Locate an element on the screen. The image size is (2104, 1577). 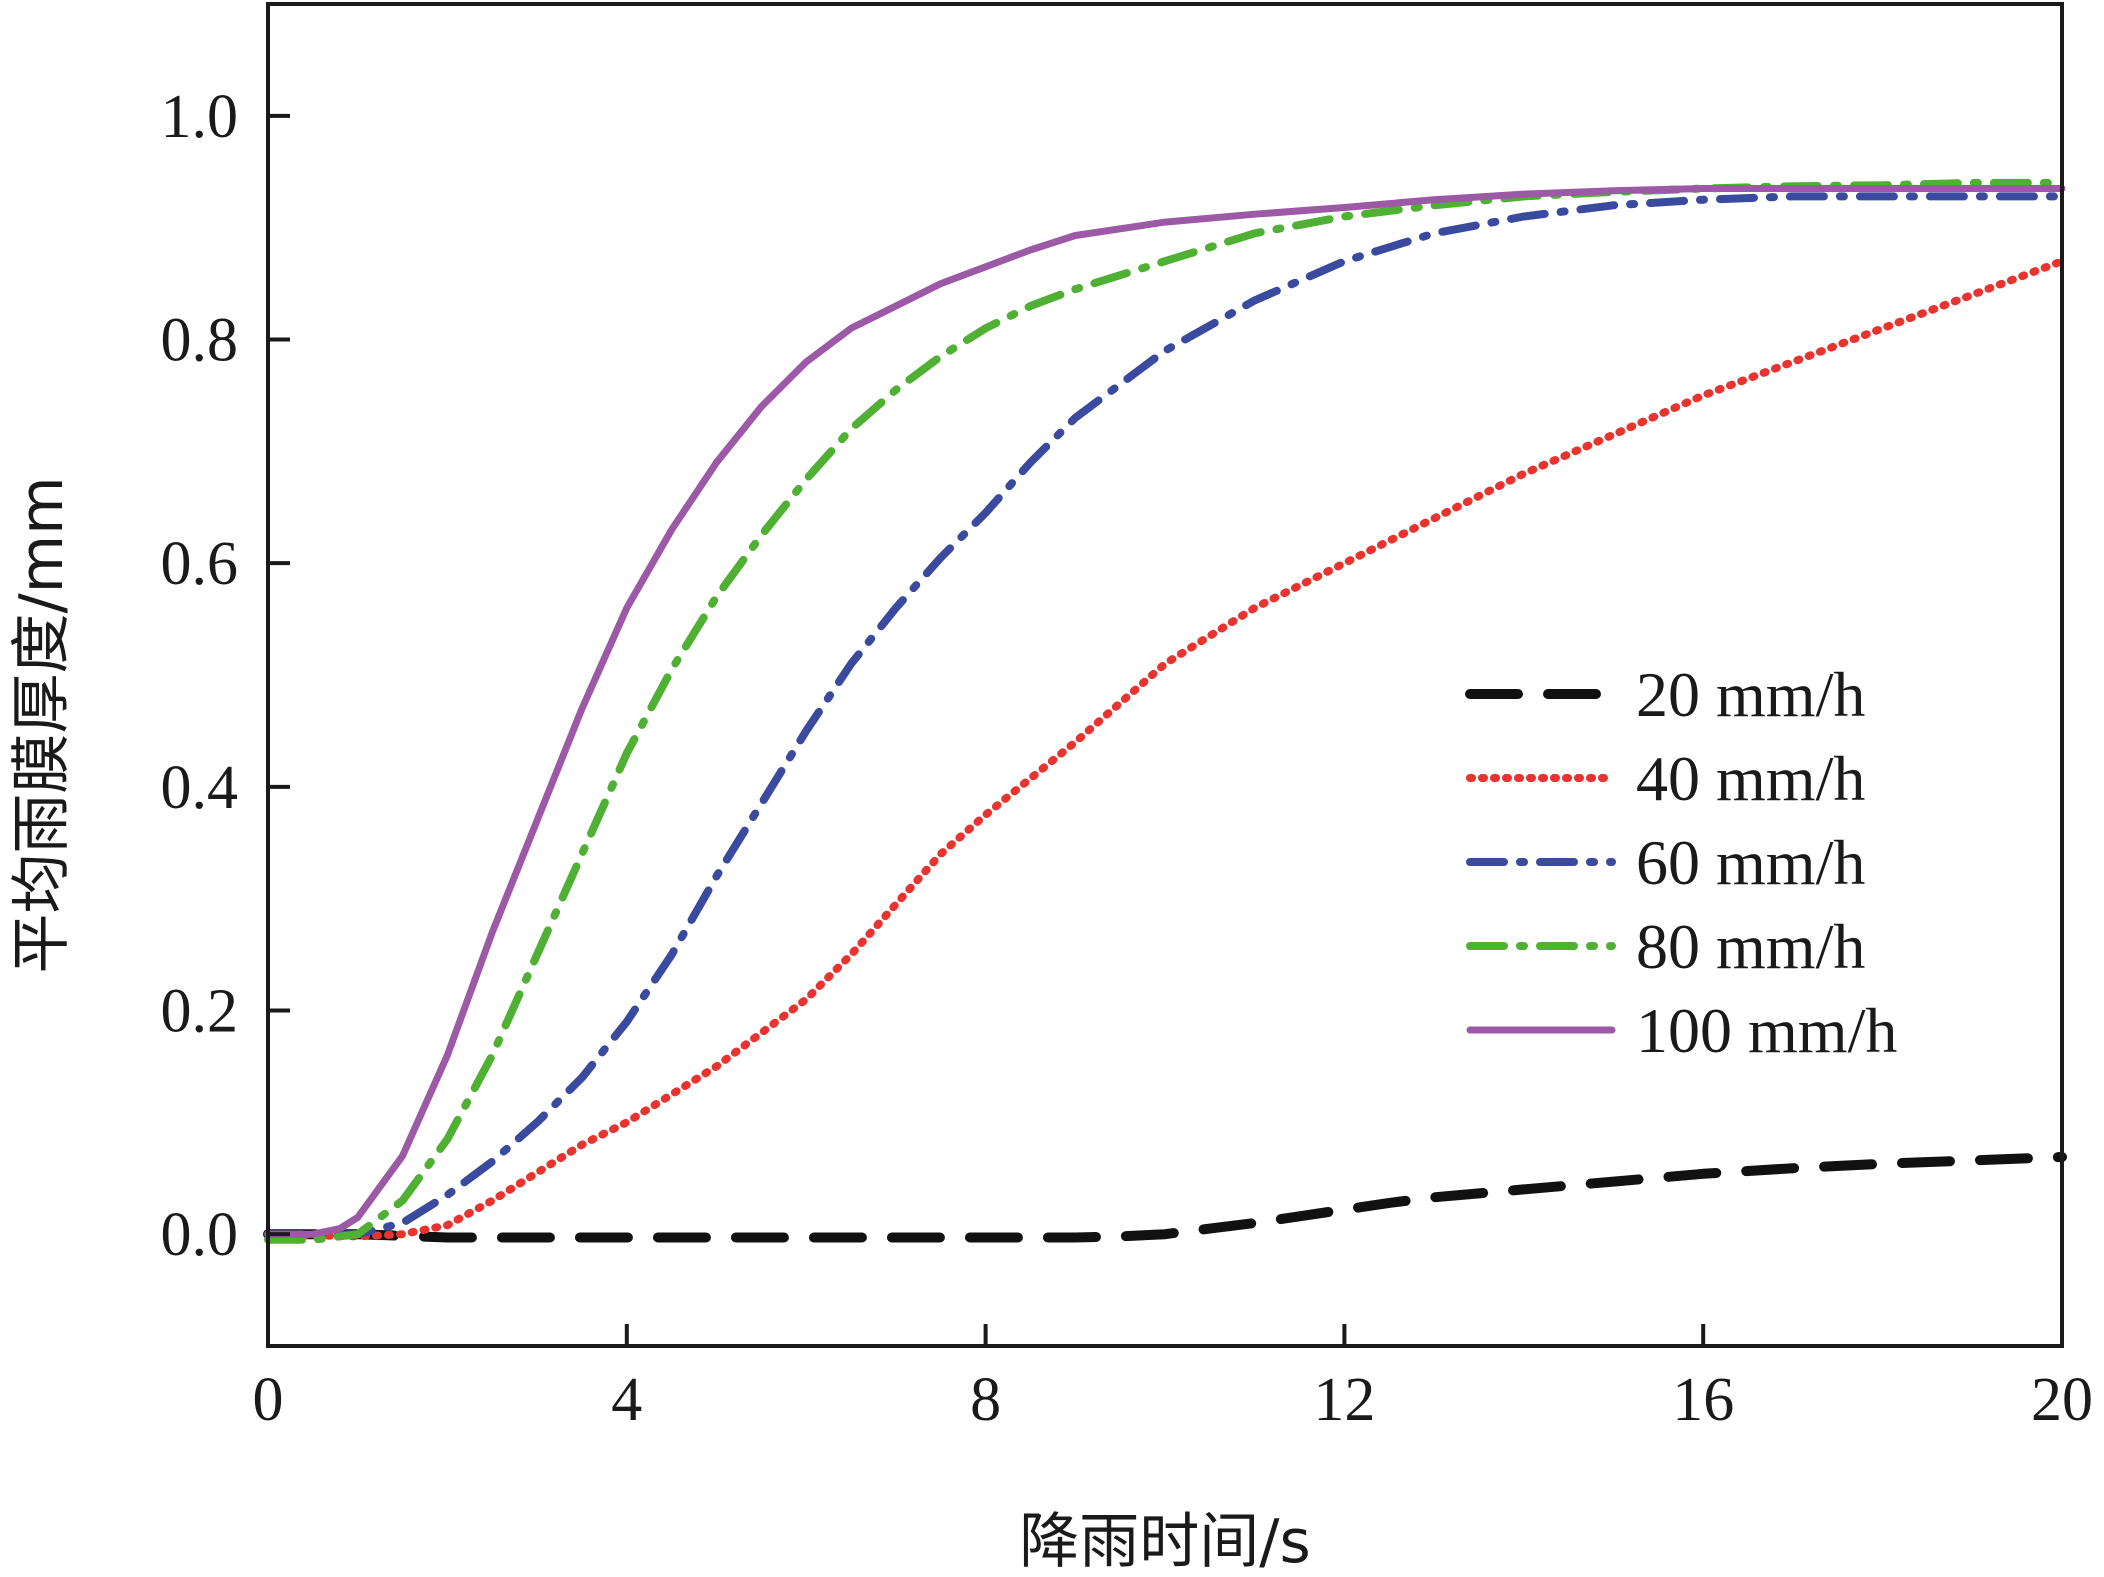
x-tick-label: 4 is located at coordinates (626, 1400).